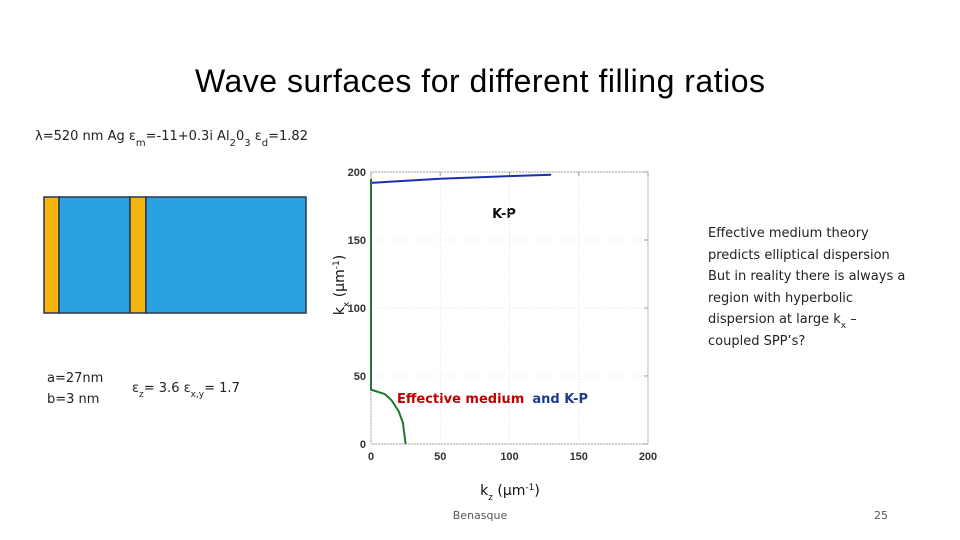  I want to click on y-tick-label: 50, so click(360, 377).